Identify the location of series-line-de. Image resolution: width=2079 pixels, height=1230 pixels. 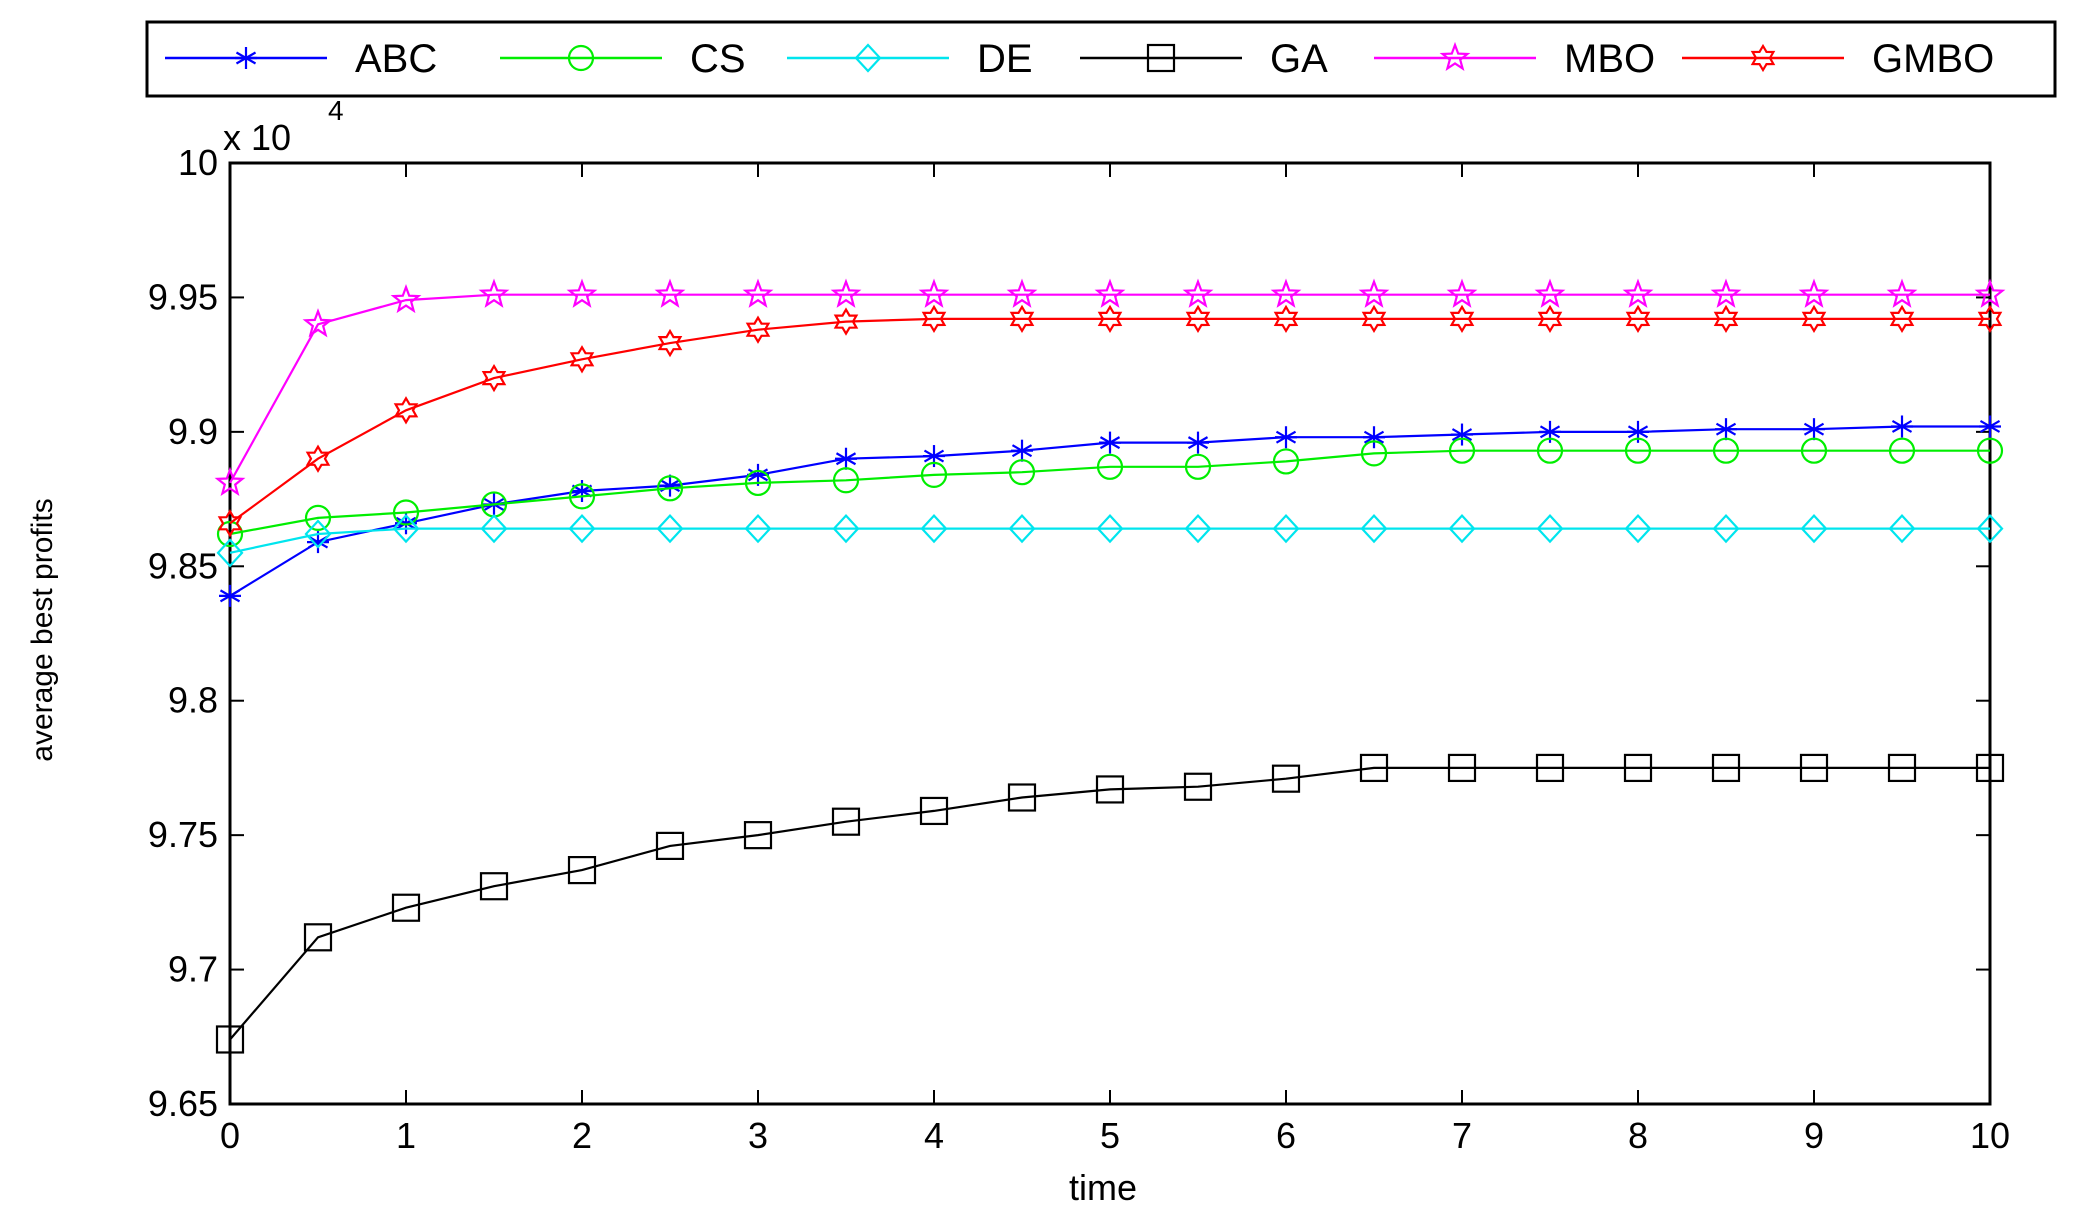
(1109, 540).